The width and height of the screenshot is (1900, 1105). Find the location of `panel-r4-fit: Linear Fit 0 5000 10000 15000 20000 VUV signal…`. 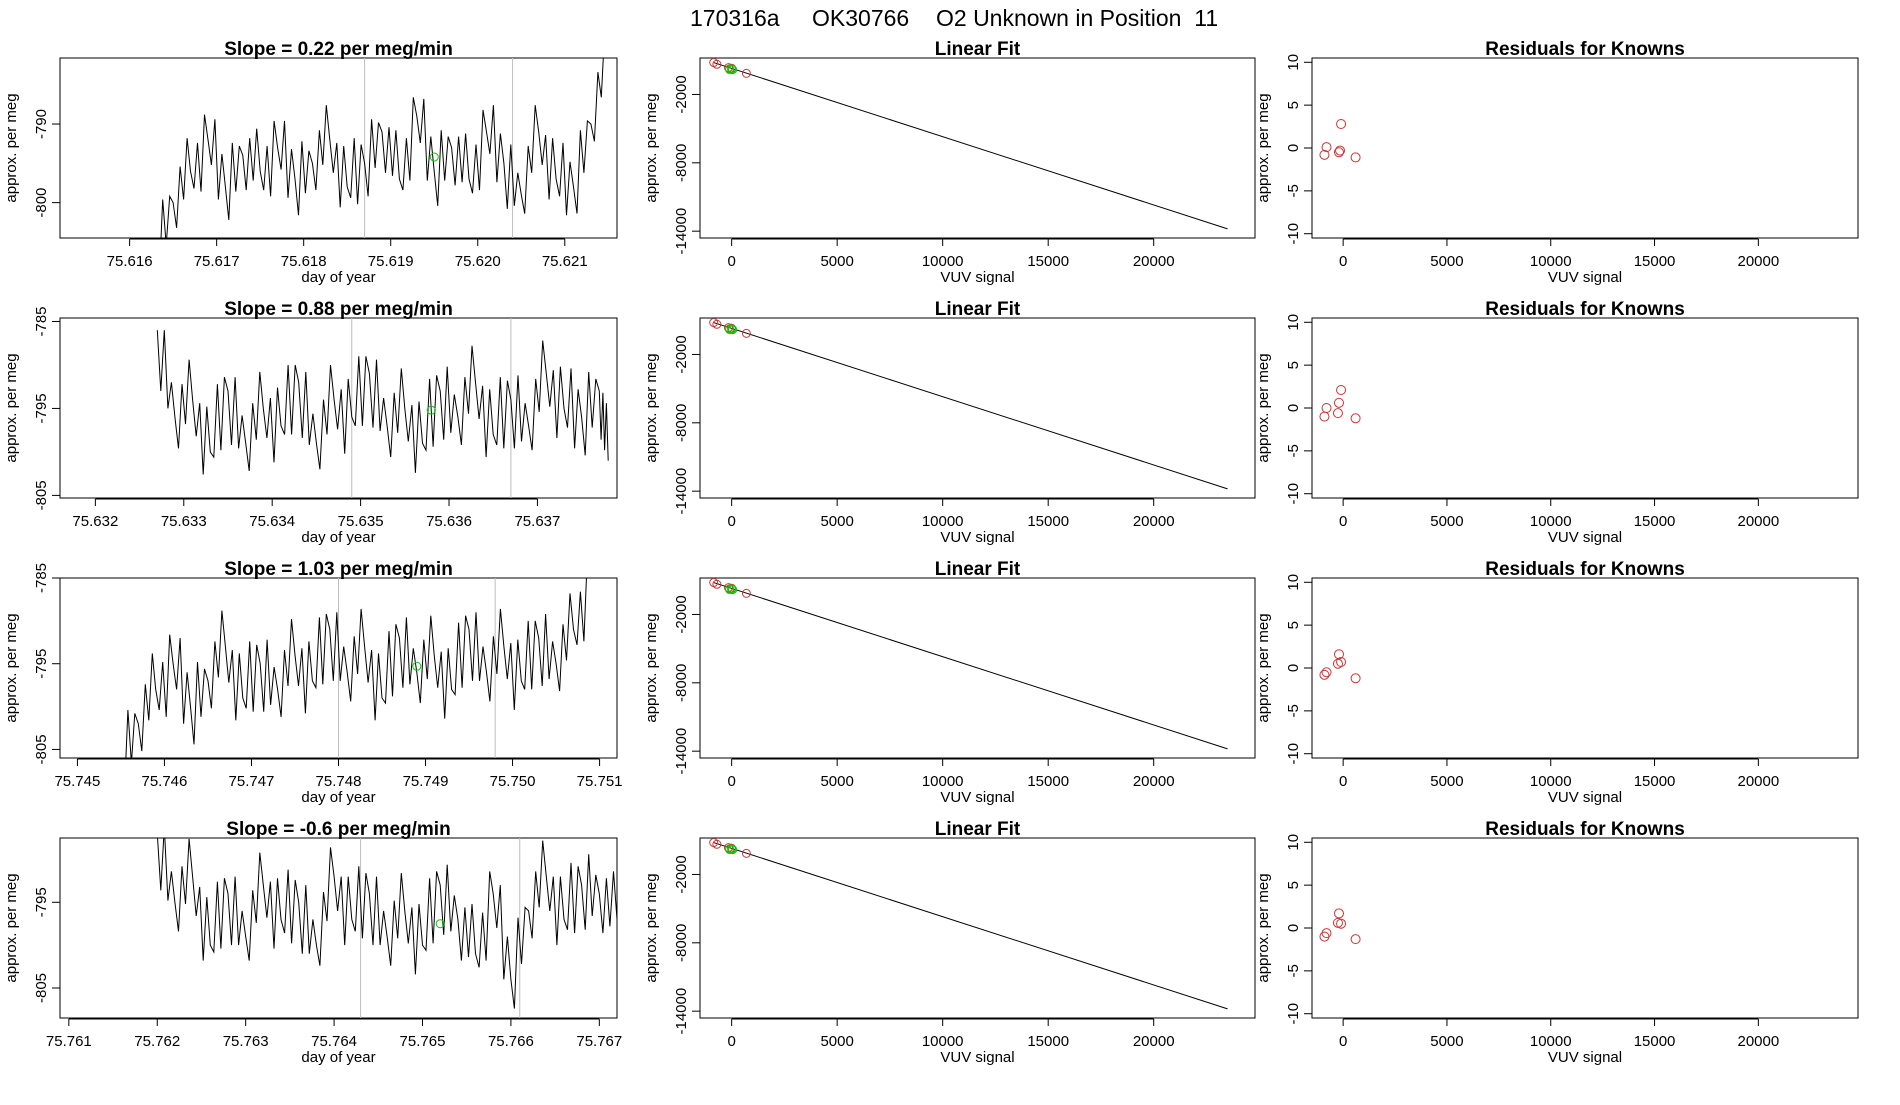

panel-r4-fit: Linear Fit 0 5000 10000 15000 20000 VUV signal… is located at coordinates (949, 942).